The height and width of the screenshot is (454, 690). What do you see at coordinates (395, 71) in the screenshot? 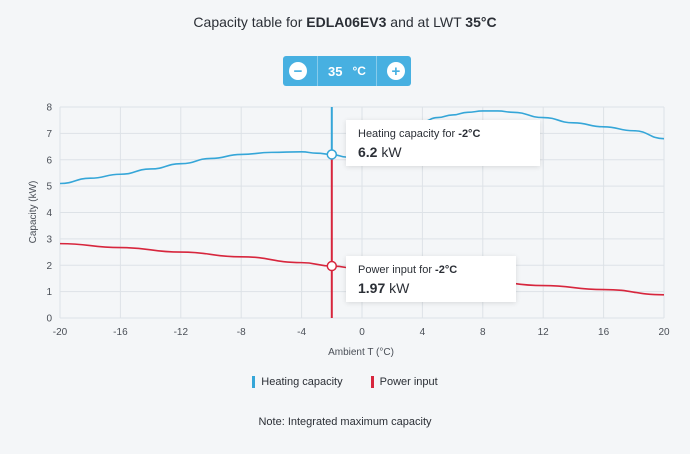
I see `plus-icon: +` at bounding box center [395, 71].